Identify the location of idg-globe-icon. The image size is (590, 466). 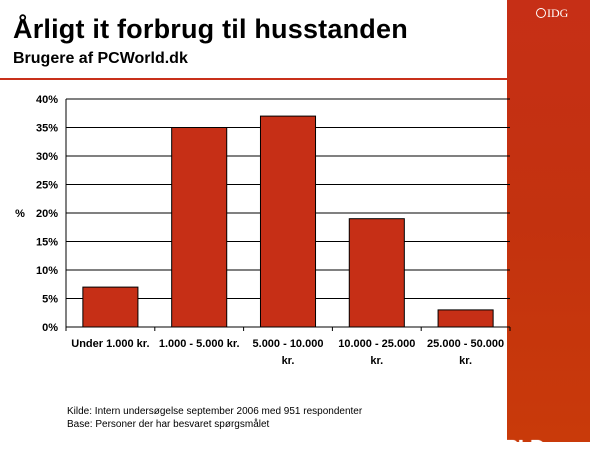
(541, 13).